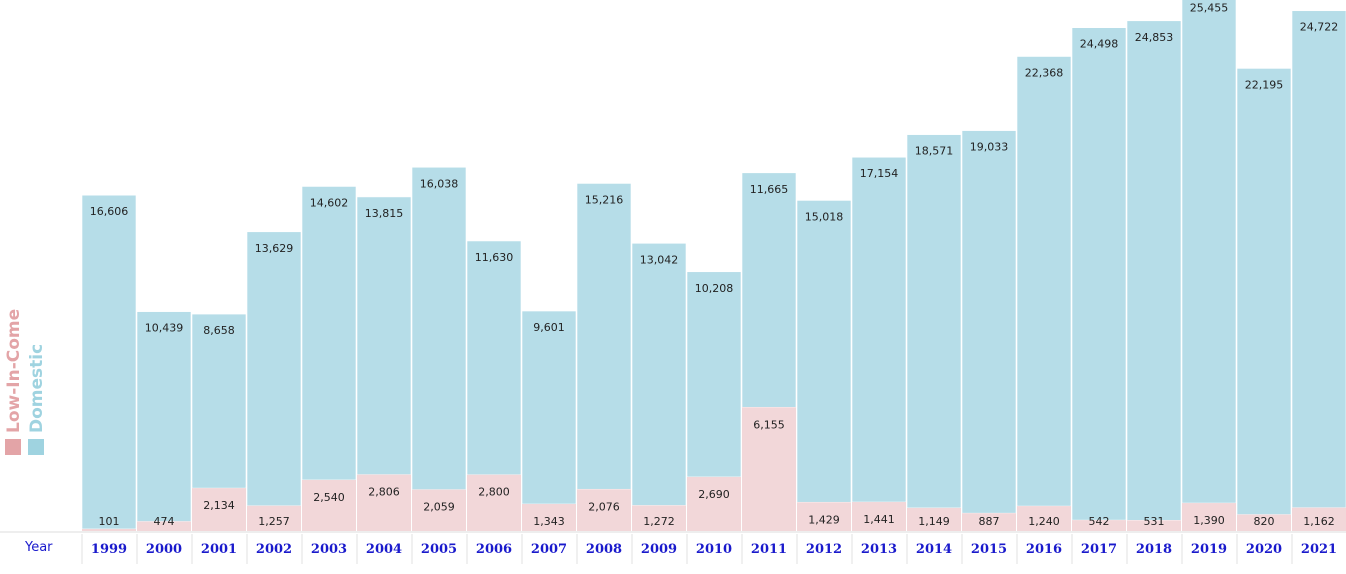  What do you see at coordinates (329, 497) in the screenshot?
I see `label-low-2003: 2,540` at bounding box center [329, 497].